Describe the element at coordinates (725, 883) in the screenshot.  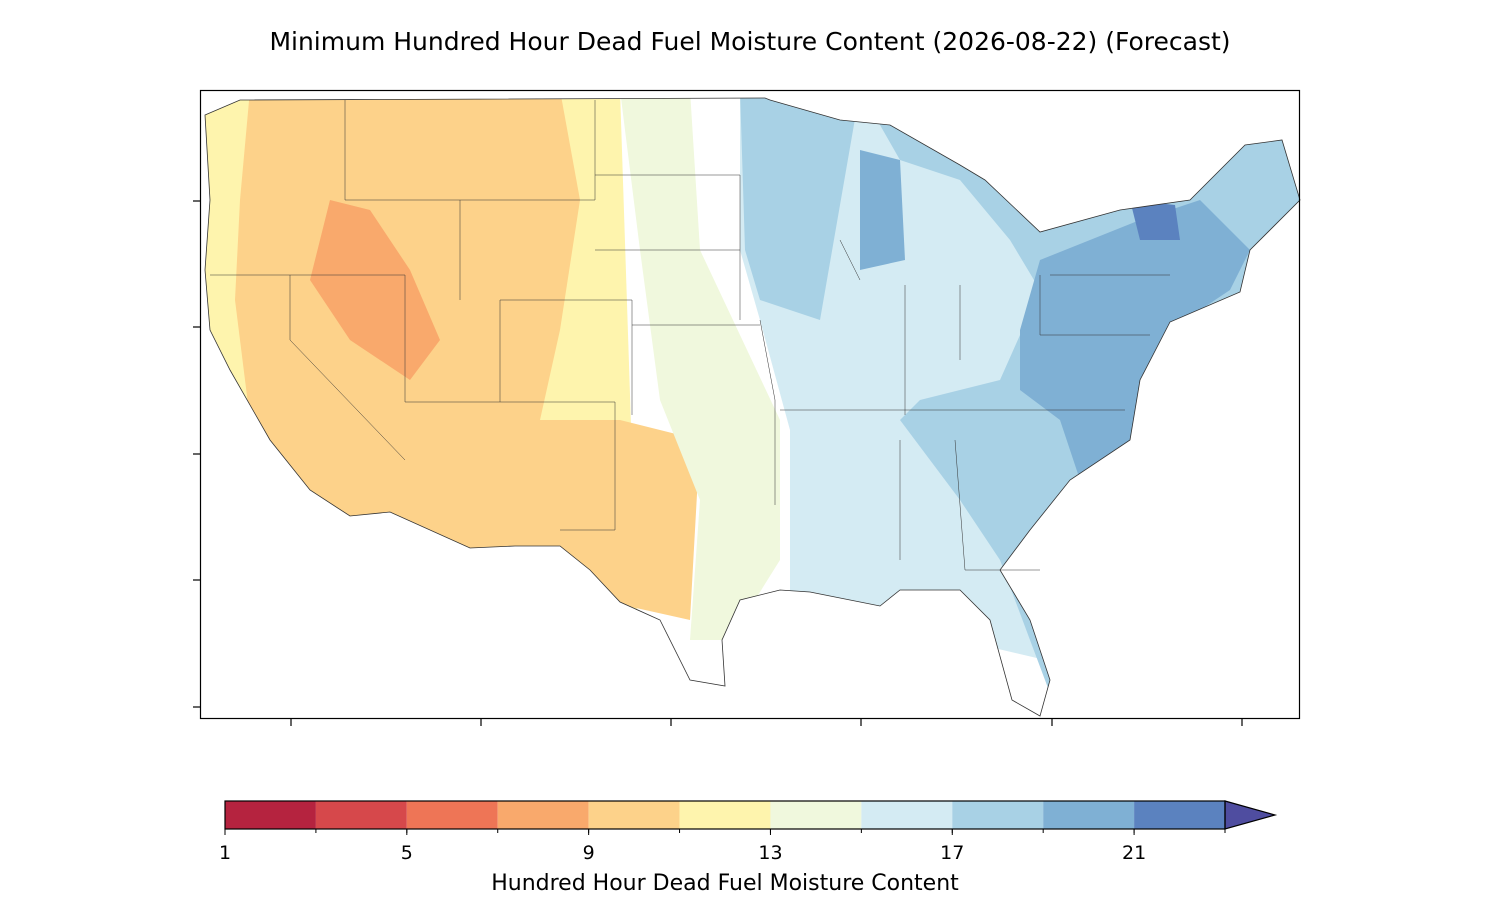
I see `colorbar-label: Hundred Hour Dead Fuel Moisture Content` at that location.